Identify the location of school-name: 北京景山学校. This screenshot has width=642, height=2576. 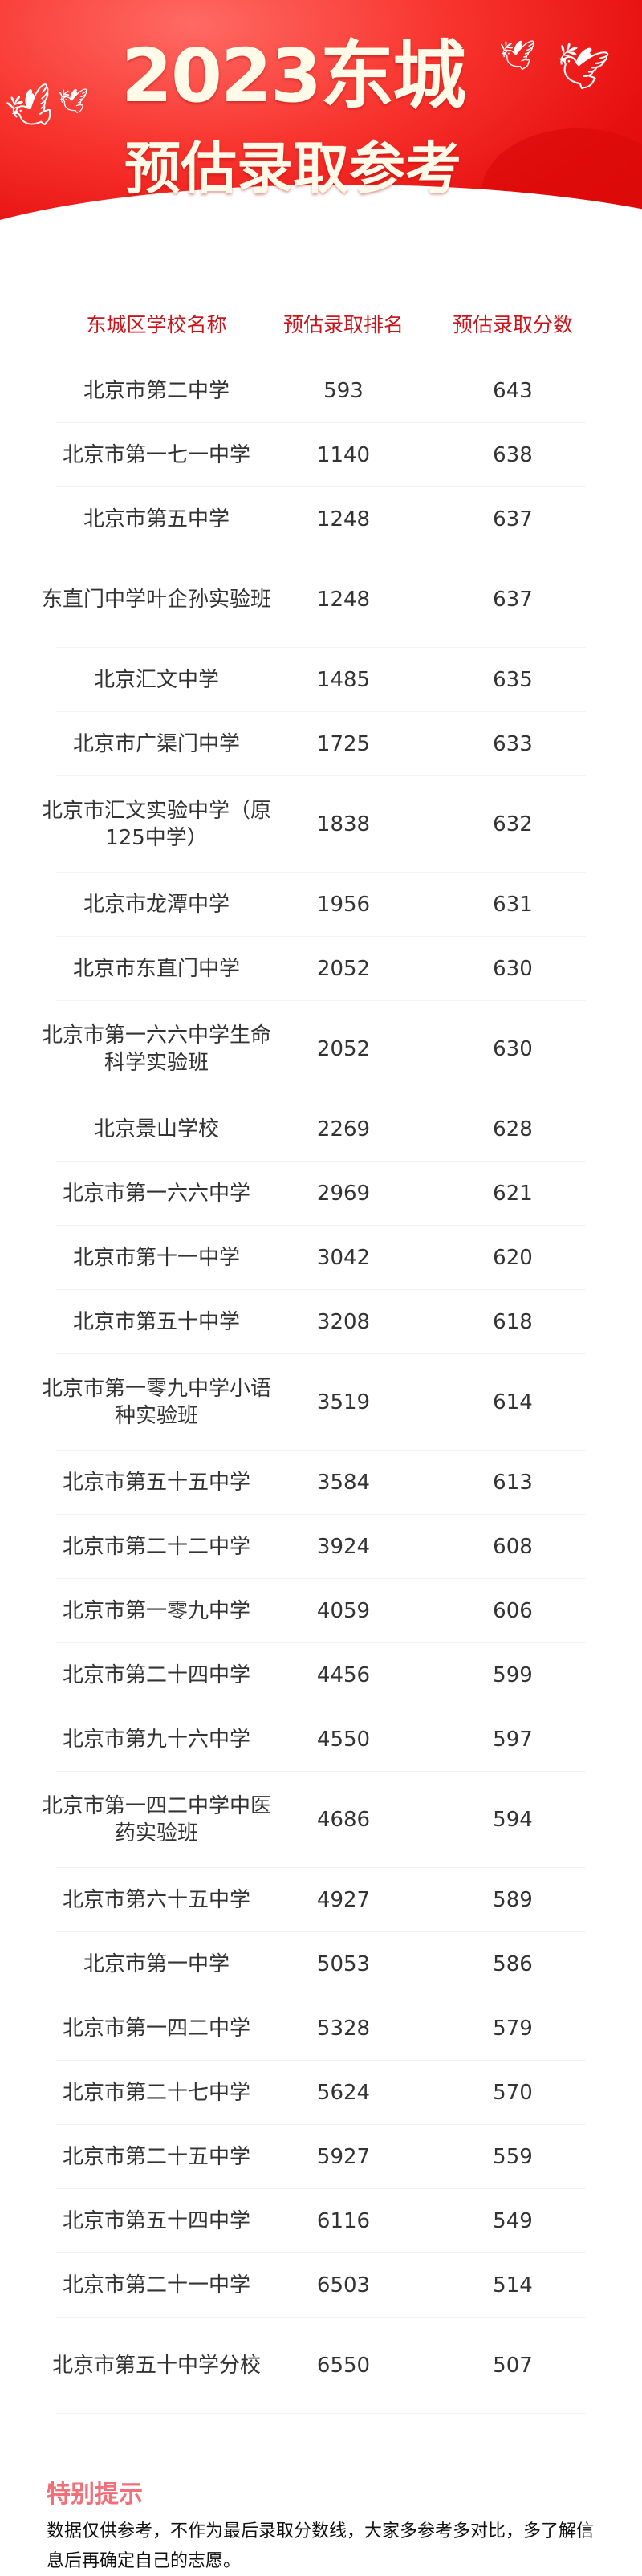
(156, 1129).